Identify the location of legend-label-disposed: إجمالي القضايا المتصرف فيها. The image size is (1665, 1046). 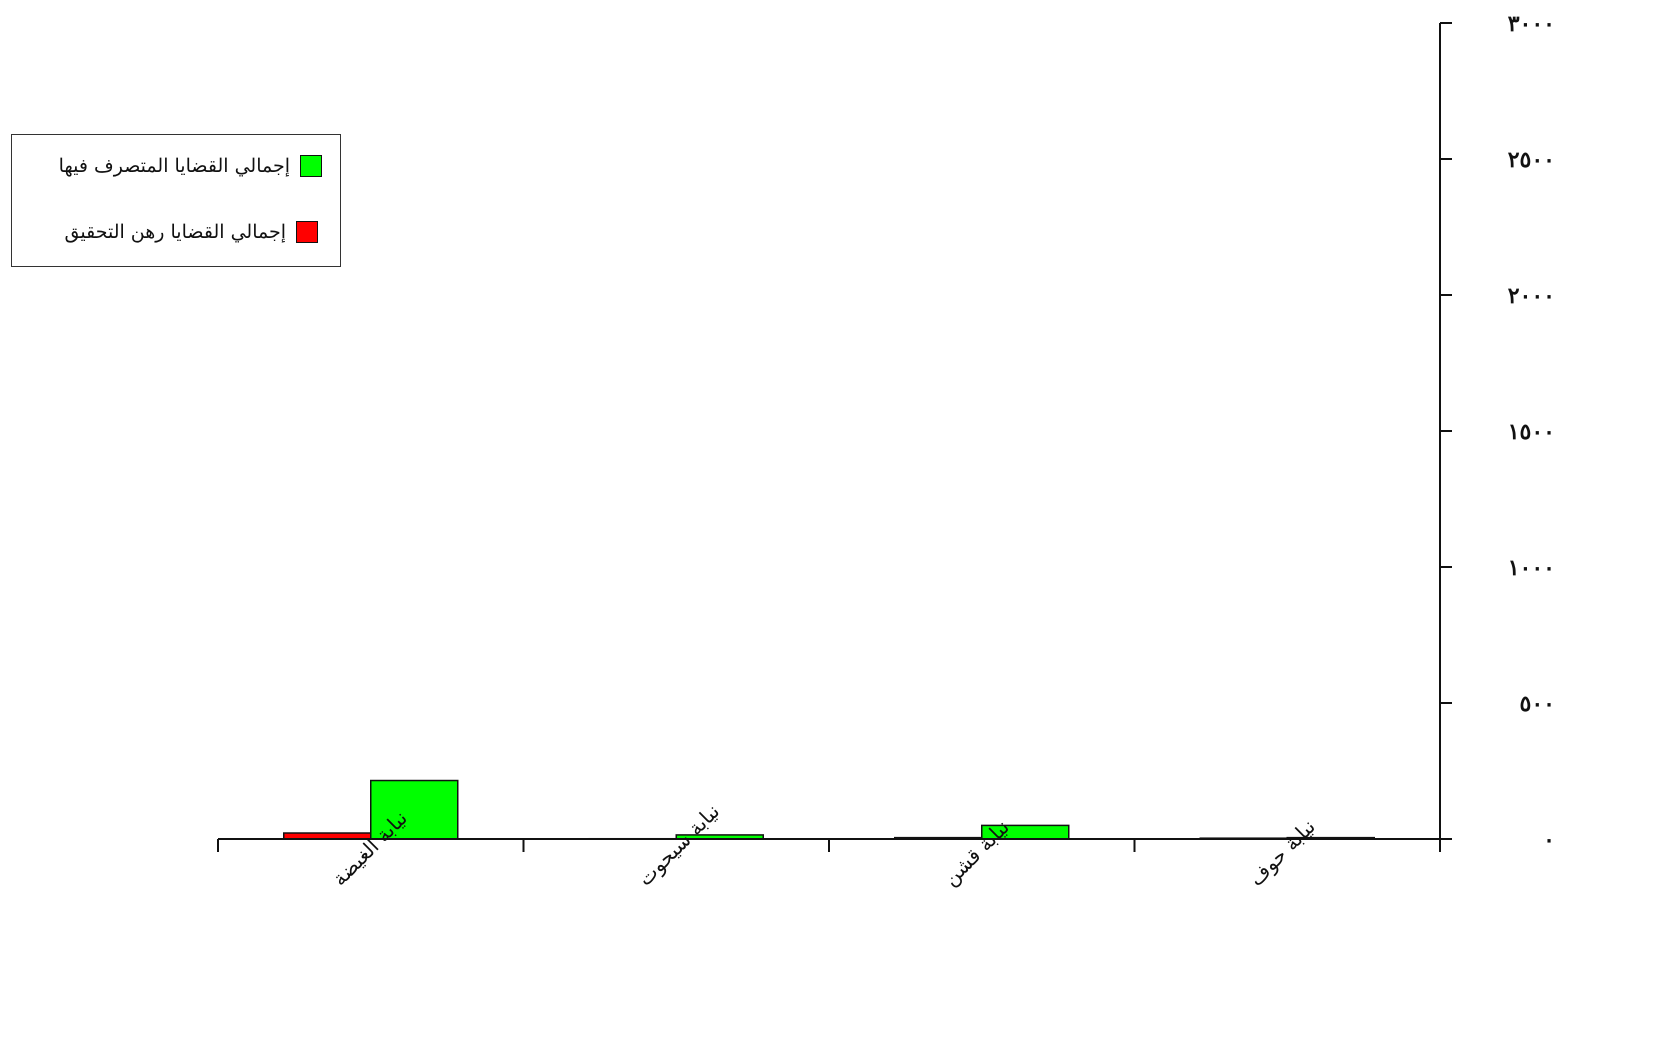
(174, 166).